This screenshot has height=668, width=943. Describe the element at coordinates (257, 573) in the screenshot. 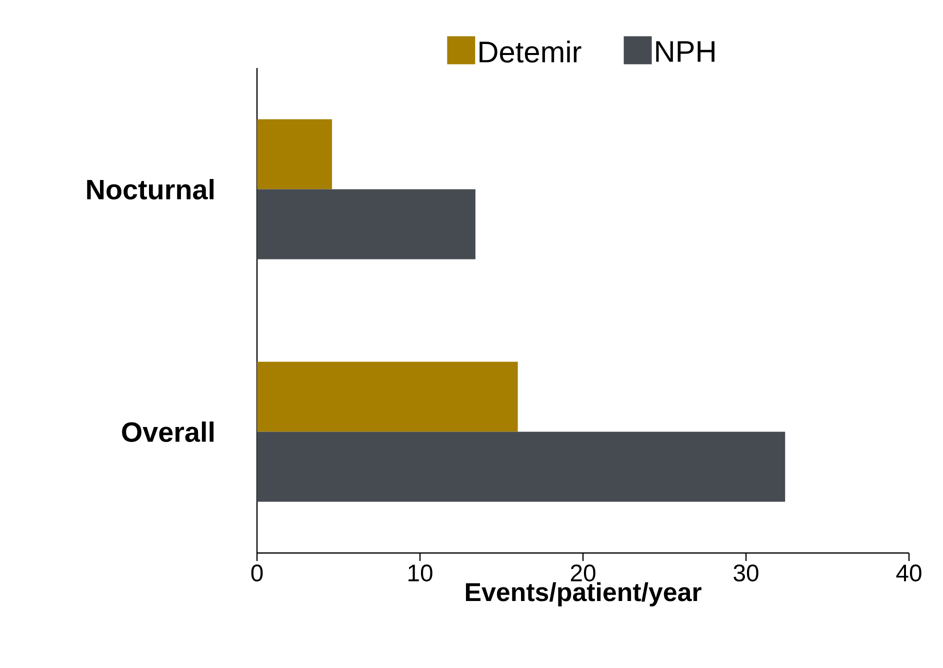

I see `x-tick-label: 0` at that location.